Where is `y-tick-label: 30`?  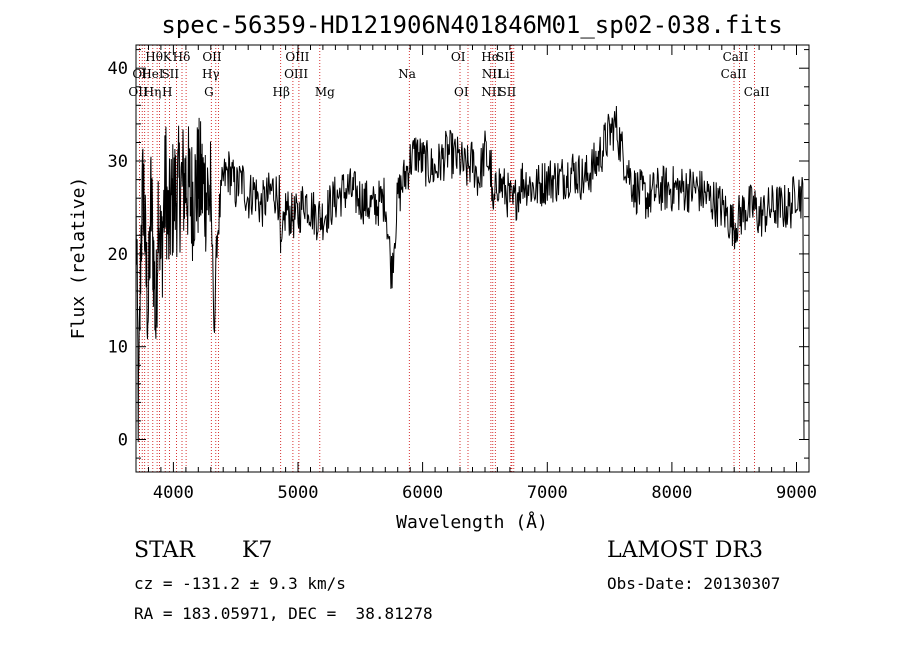 y-tick-label: 30 is located at coordinates (118, 162).